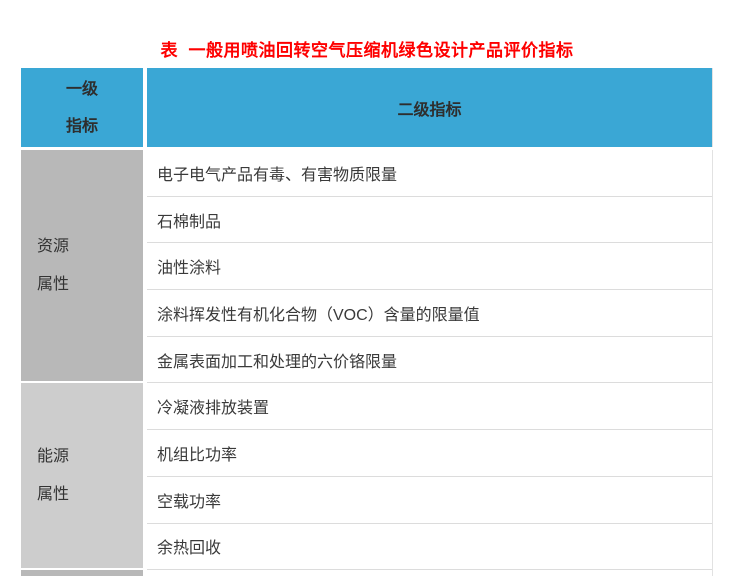  I want to click on table-header-row: 一级 指标 二级指标, so click(367, 107).